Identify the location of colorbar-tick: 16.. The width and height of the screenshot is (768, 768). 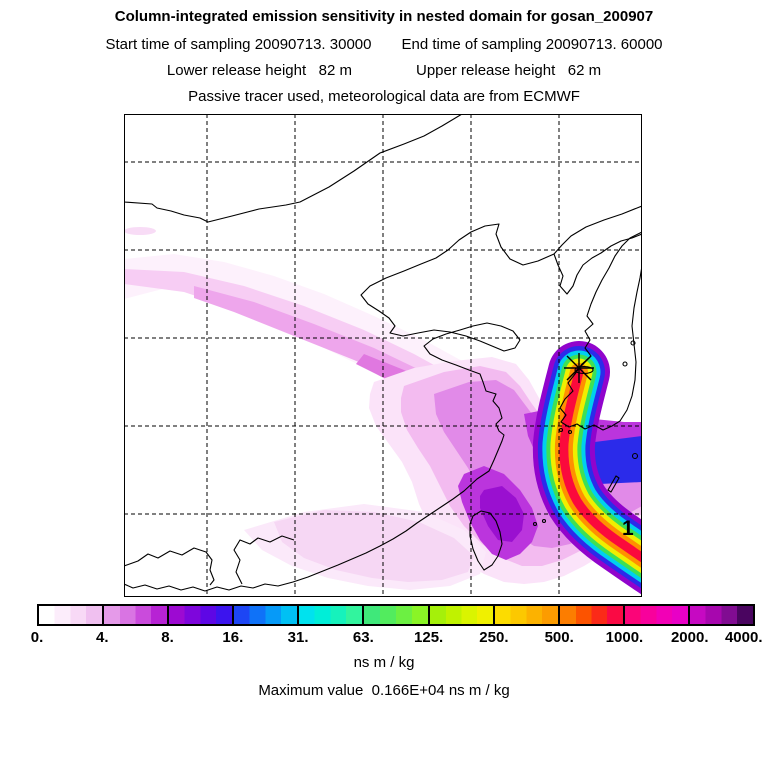
(233, 637).